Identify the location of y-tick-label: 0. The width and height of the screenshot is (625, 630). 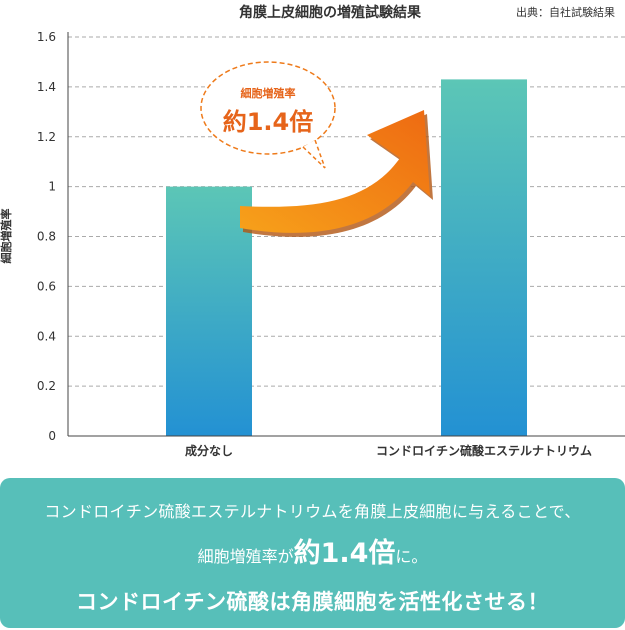
(52, 436).